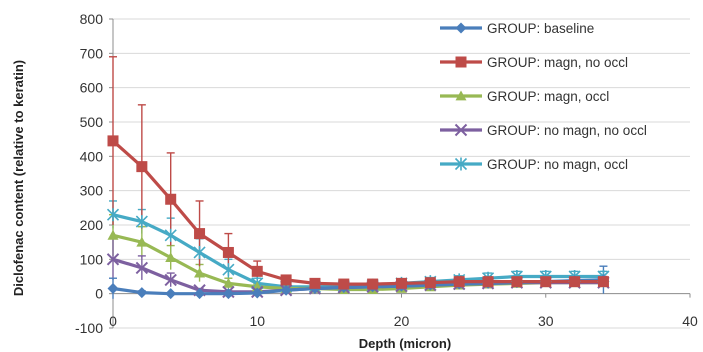 The width and height of the screenshot is (703, 352). Describe the element at coordinates (89, 173) in the screenshot. I see `y-tick-labels: -100 0 100 200 300 400 500 600 700 800` at that location.